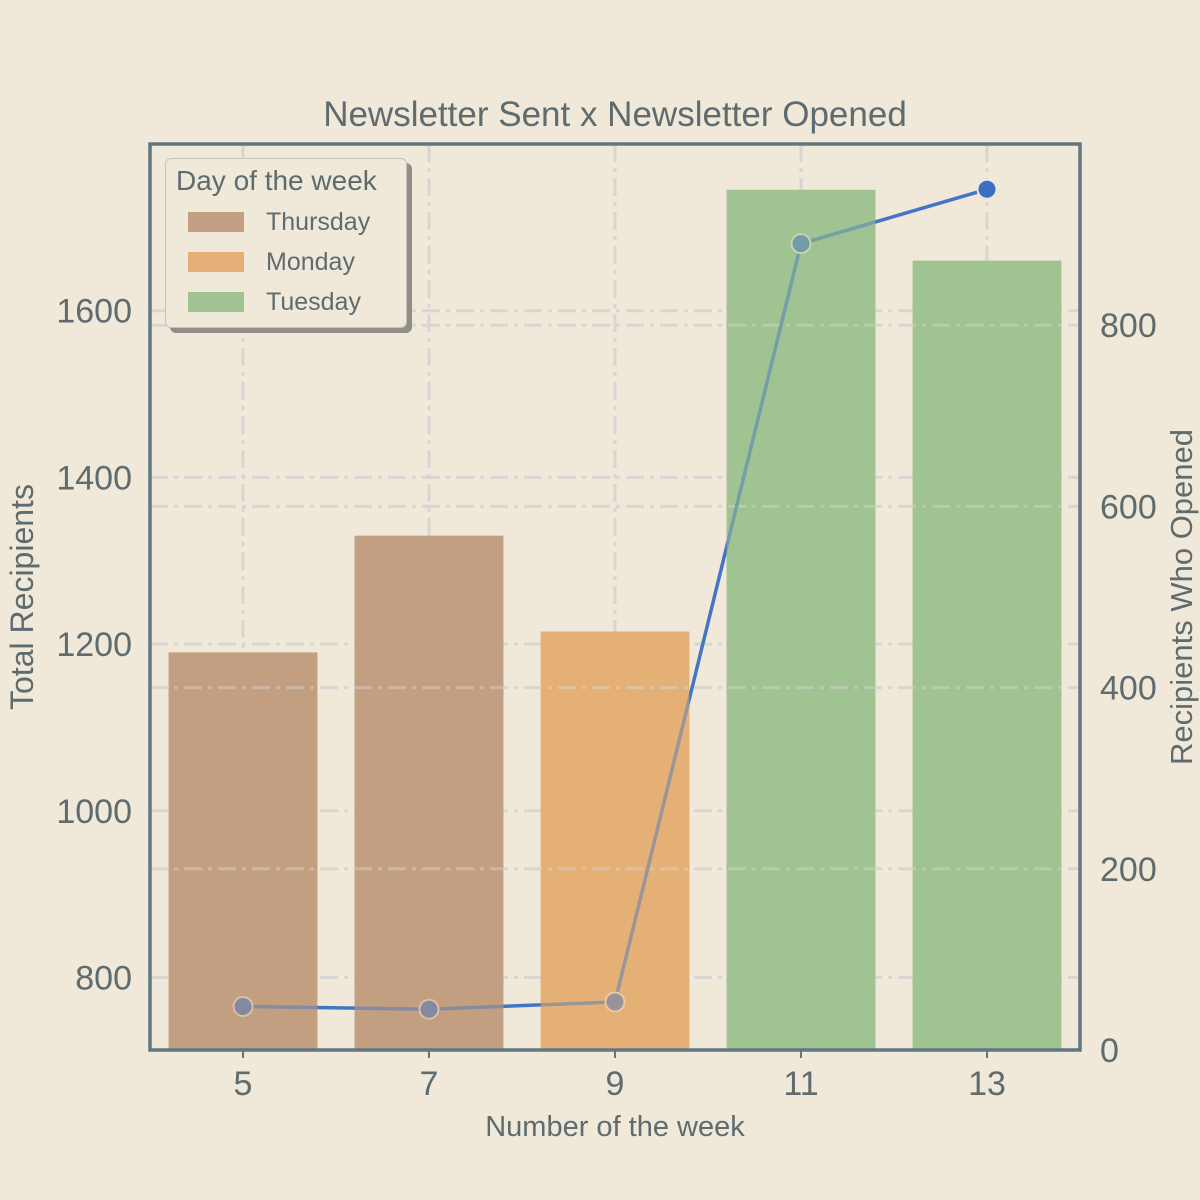  I want to click on y-tick-label: 800, so click(103, 978).